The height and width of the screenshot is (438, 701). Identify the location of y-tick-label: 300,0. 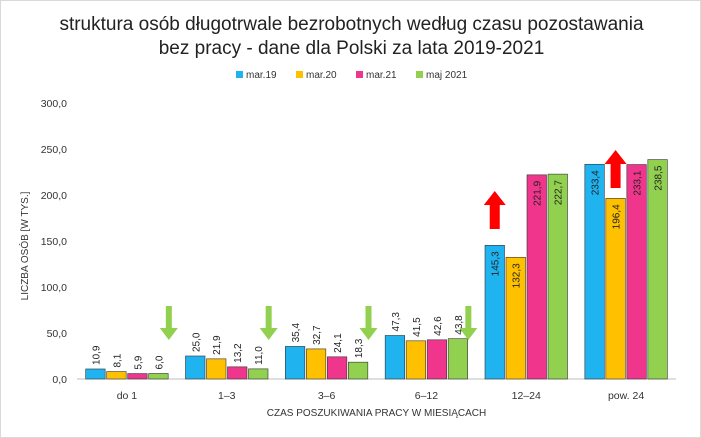
(54, 104).